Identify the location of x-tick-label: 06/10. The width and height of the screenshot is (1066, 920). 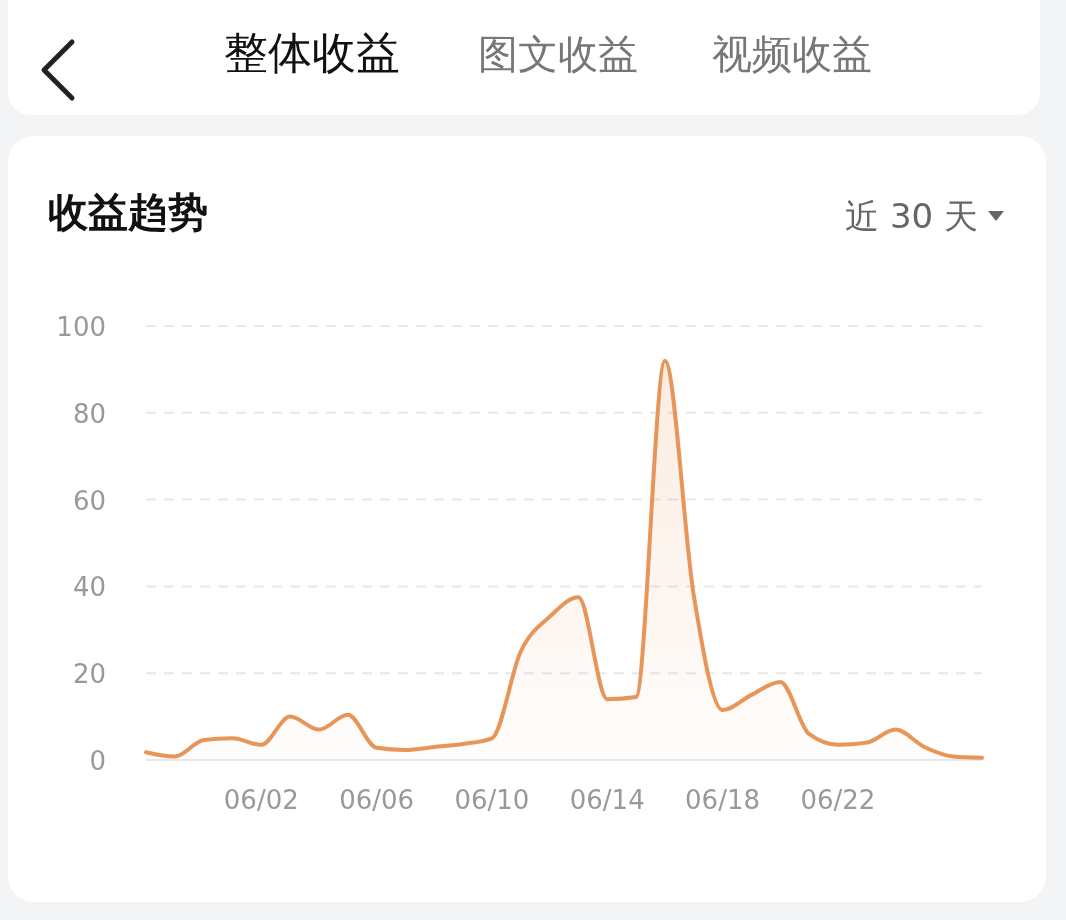
(492, 800).